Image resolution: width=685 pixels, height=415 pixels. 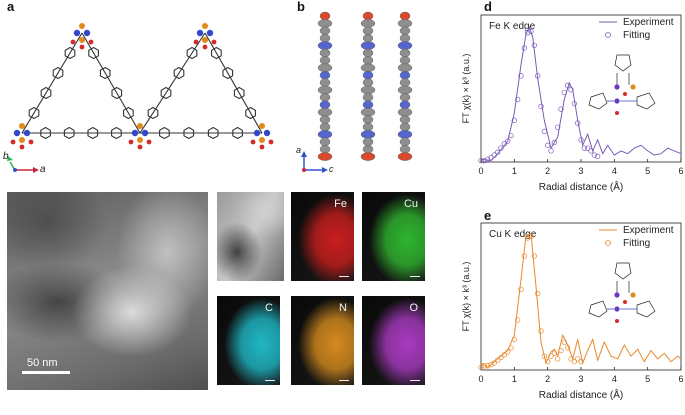 I want to click on legend-circle-marker, so click(x=608, y=35).